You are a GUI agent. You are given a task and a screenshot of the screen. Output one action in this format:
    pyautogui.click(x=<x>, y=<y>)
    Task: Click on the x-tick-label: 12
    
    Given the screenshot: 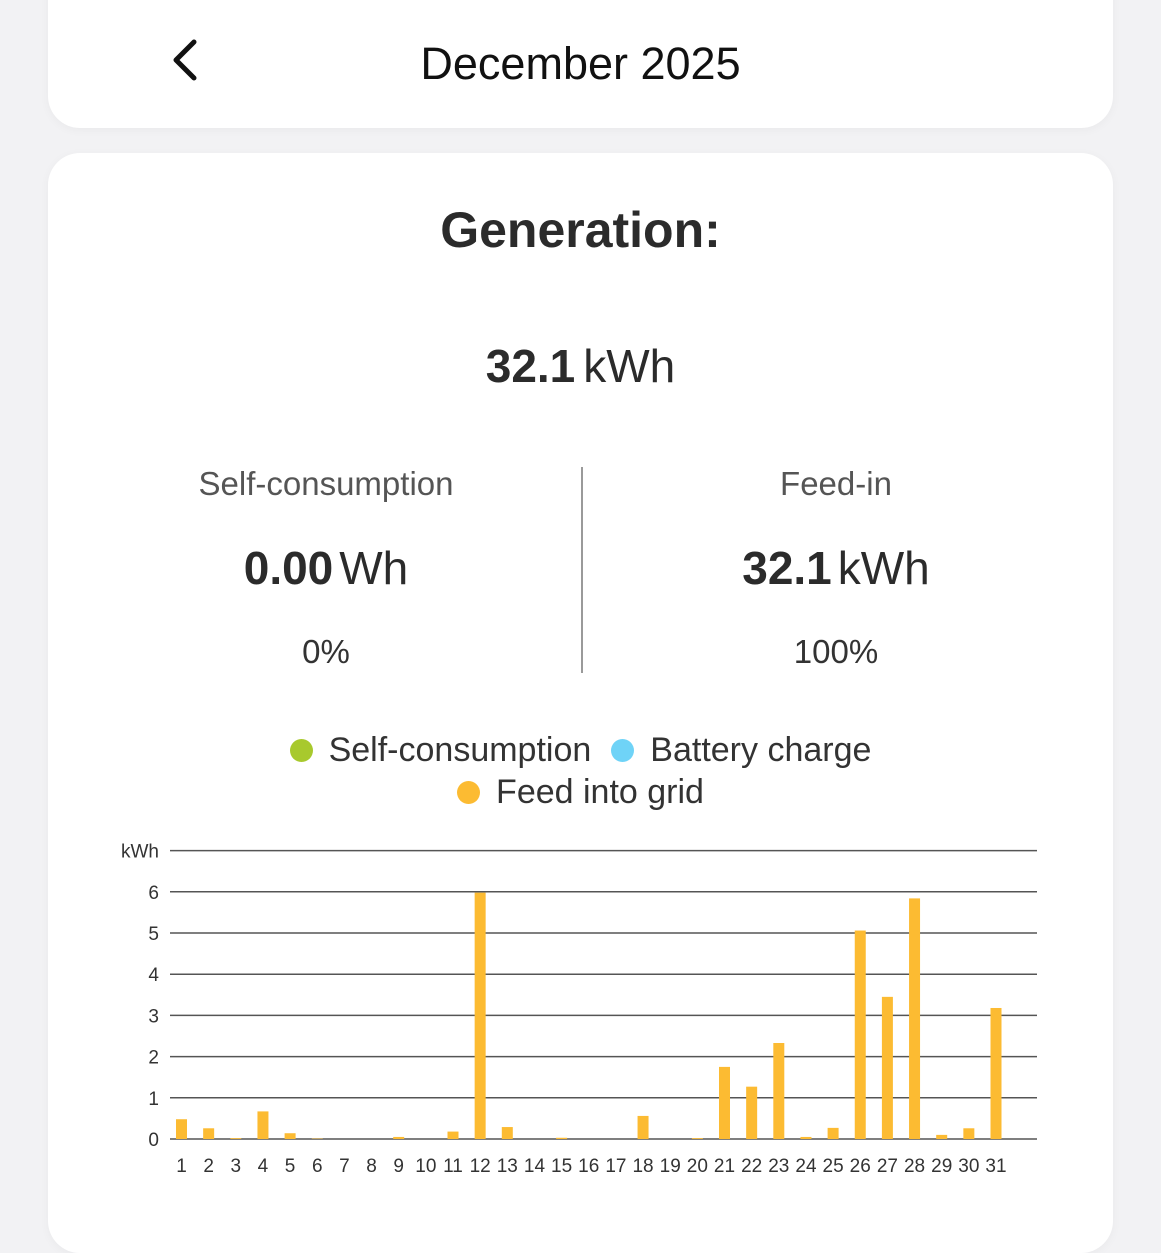 What is the action you would take?
    pyautogui.click(x=480, y=1166)
    